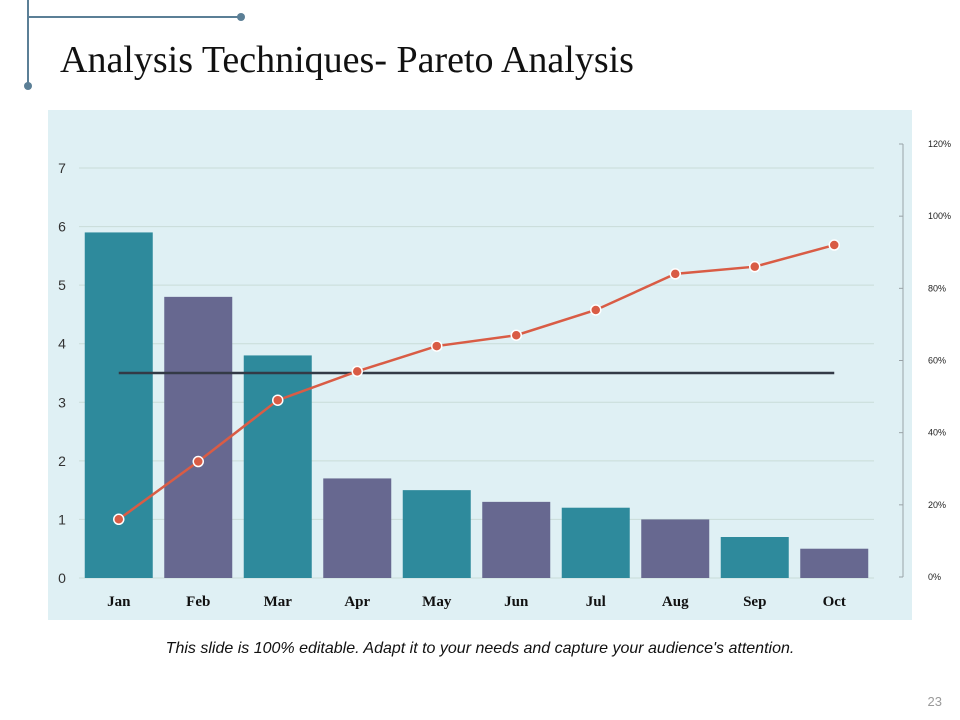  Describe the element at coordinates (278, 400) in the screenshot. I see `cumulative-point-mar` at that location.